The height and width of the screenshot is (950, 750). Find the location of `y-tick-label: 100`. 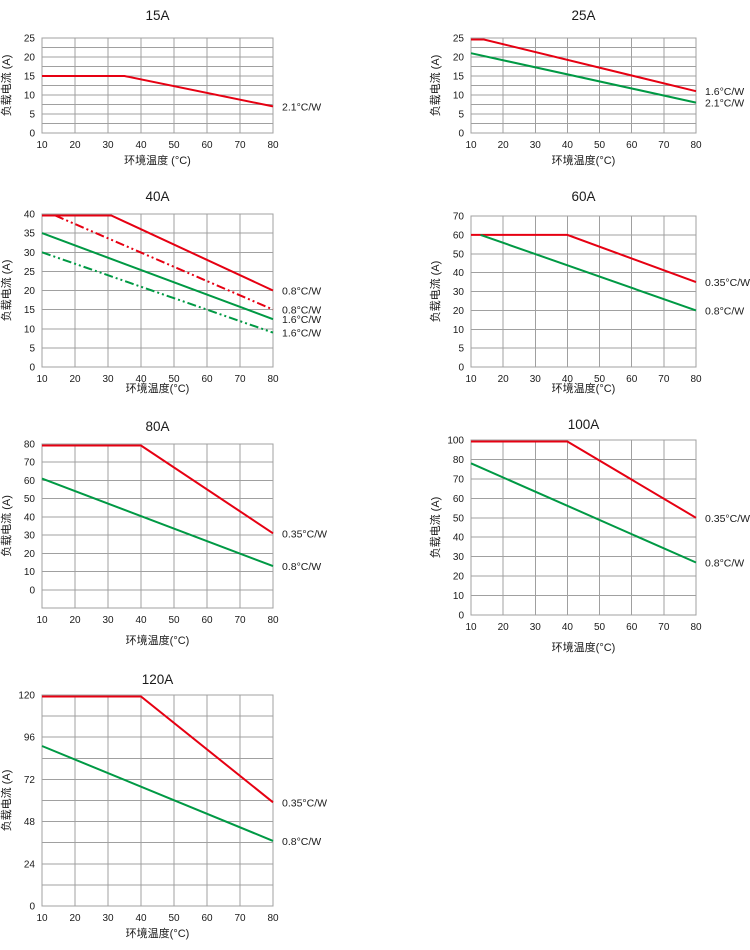

y-tick-label: 100 is located at coordinates (455, 441).